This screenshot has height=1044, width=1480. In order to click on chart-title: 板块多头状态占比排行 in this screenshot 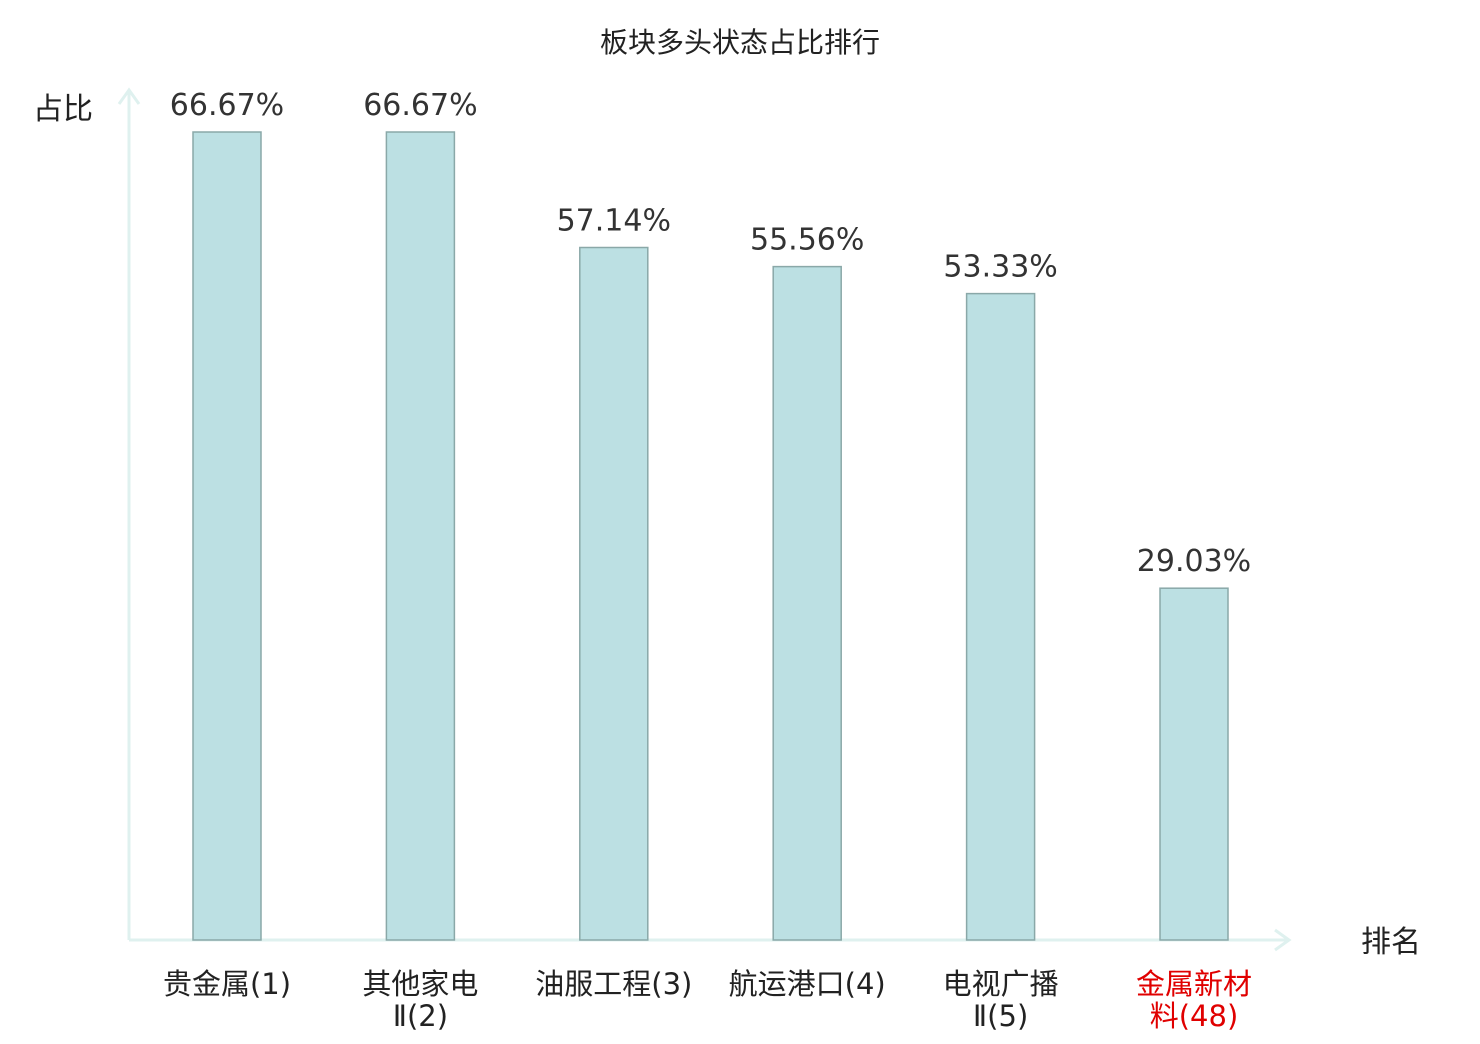, I will do `click(740, 42)`.